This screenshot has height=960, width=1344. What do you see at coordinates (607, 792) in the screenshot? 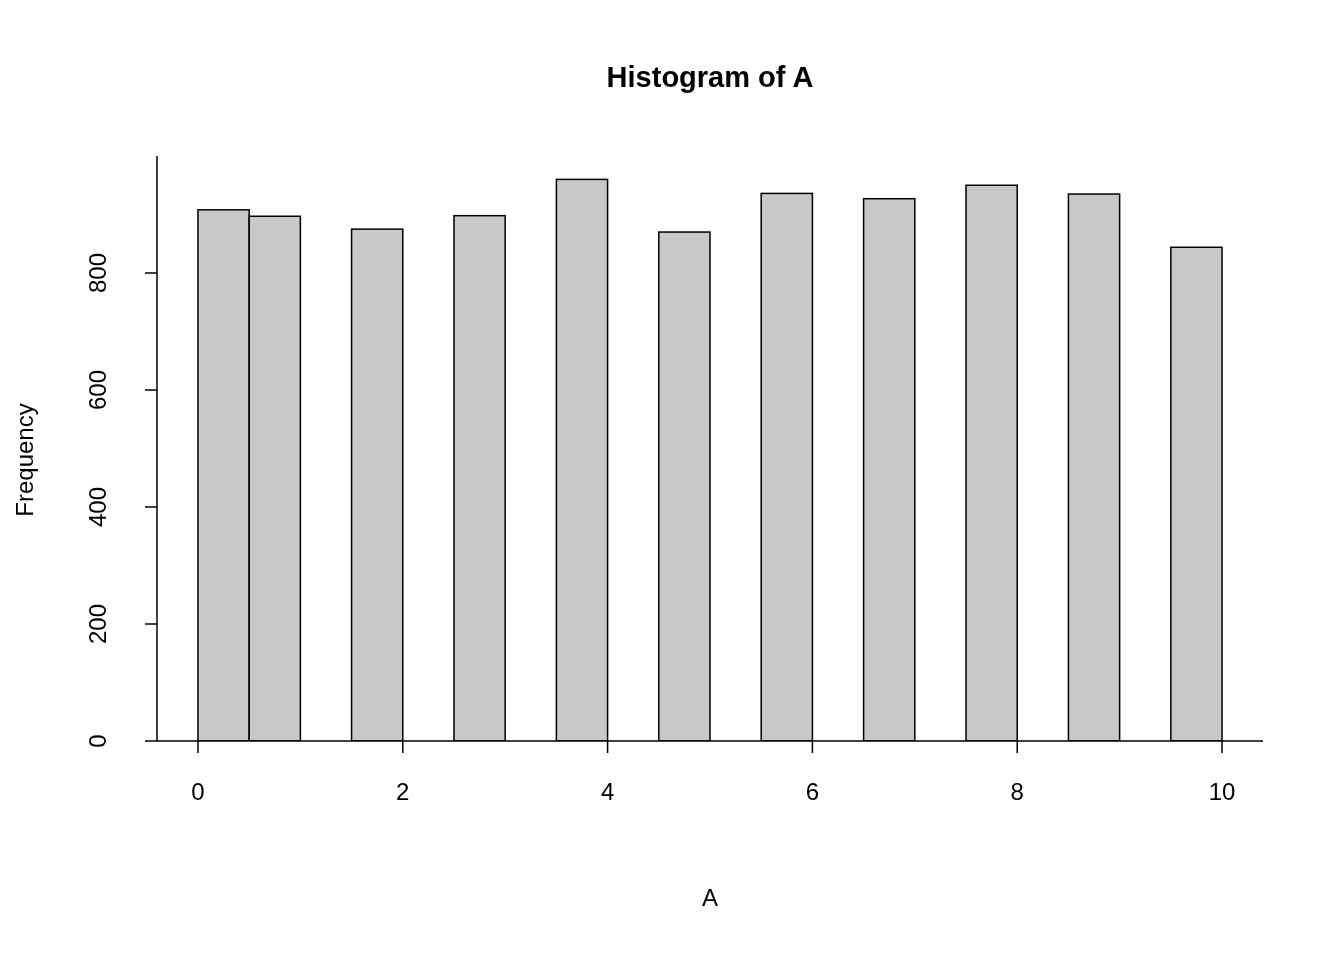
I see `x-tick-label: 4` at bounding box center [607, 792].